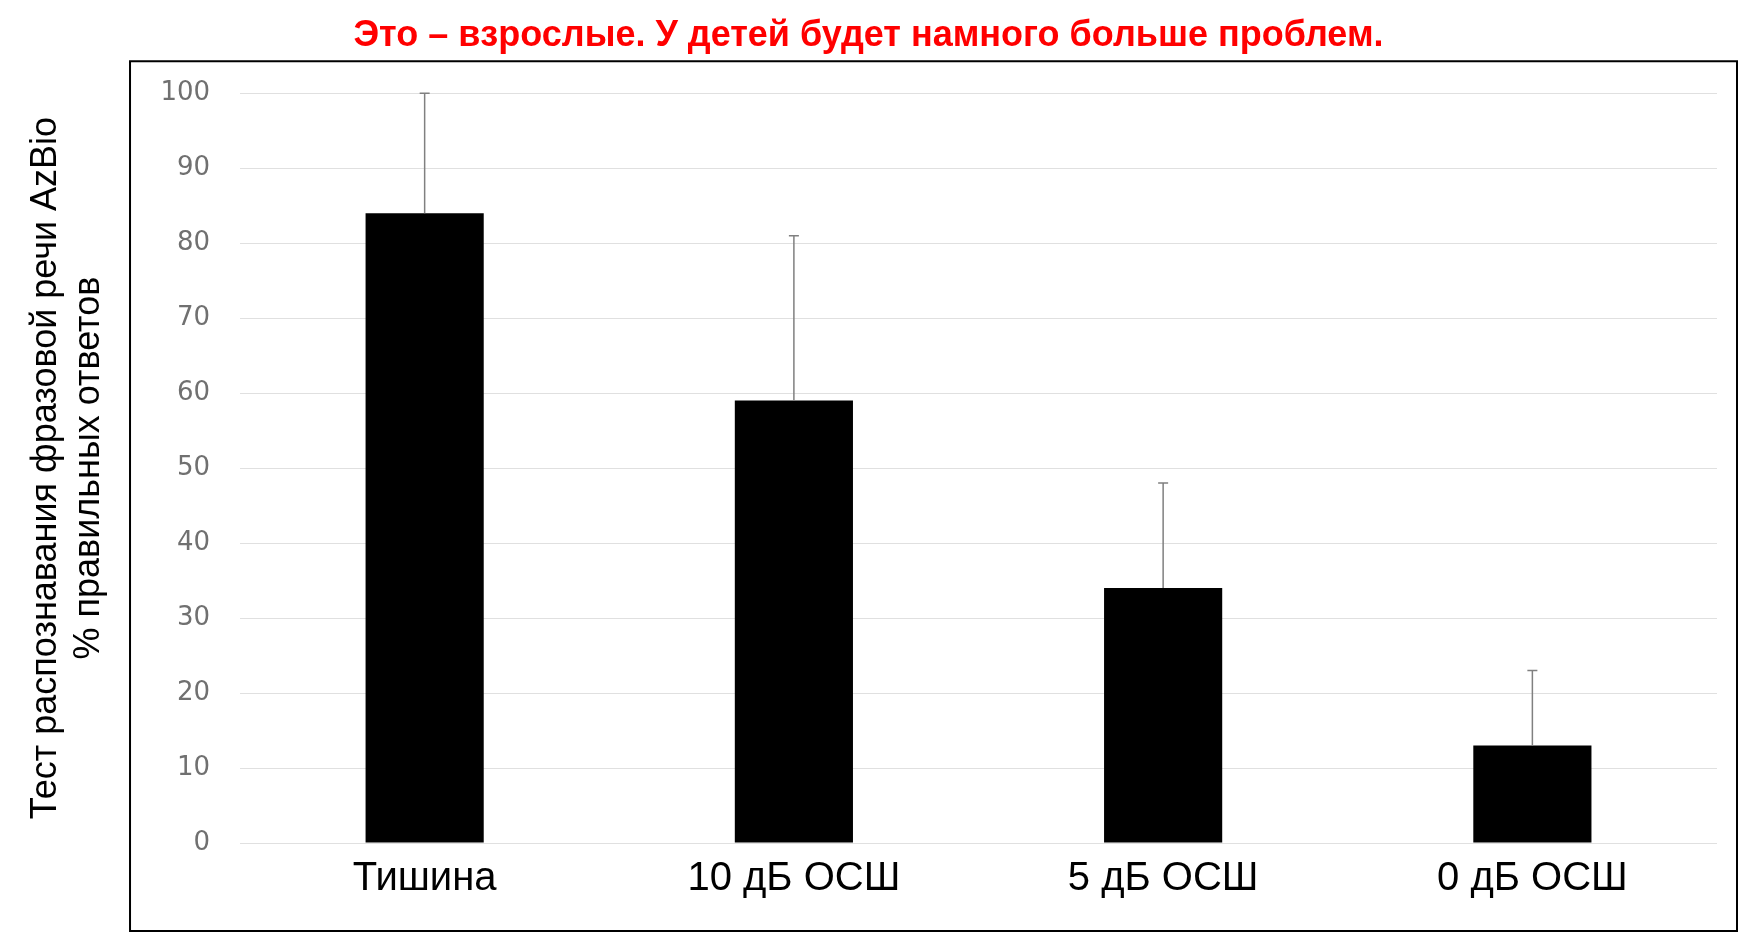  I want to click on x-tick-label: 10 дБ ОСШ, so click(794, 876).